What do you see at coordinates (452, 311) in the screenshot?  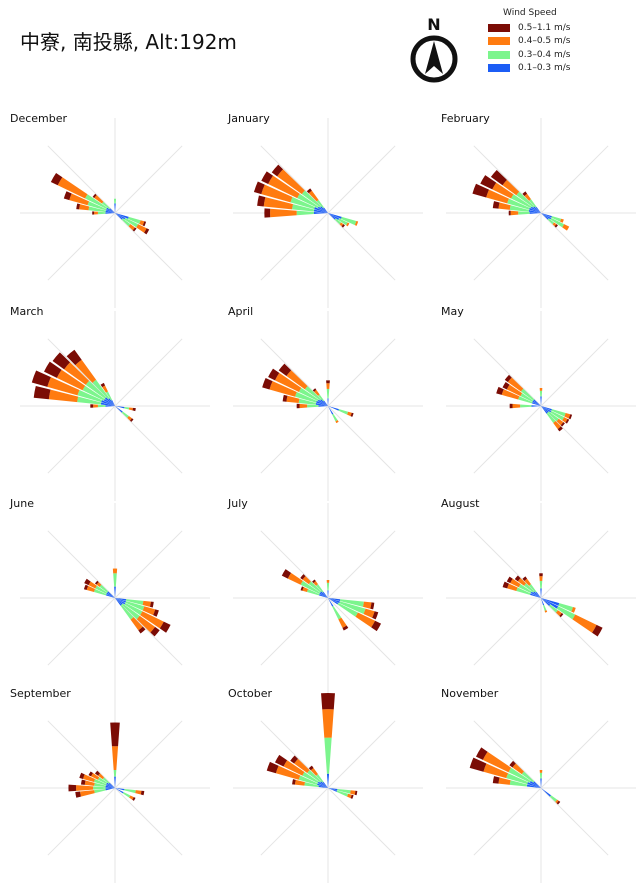 I see `panel-title: May` at bounding box center [452, 311].